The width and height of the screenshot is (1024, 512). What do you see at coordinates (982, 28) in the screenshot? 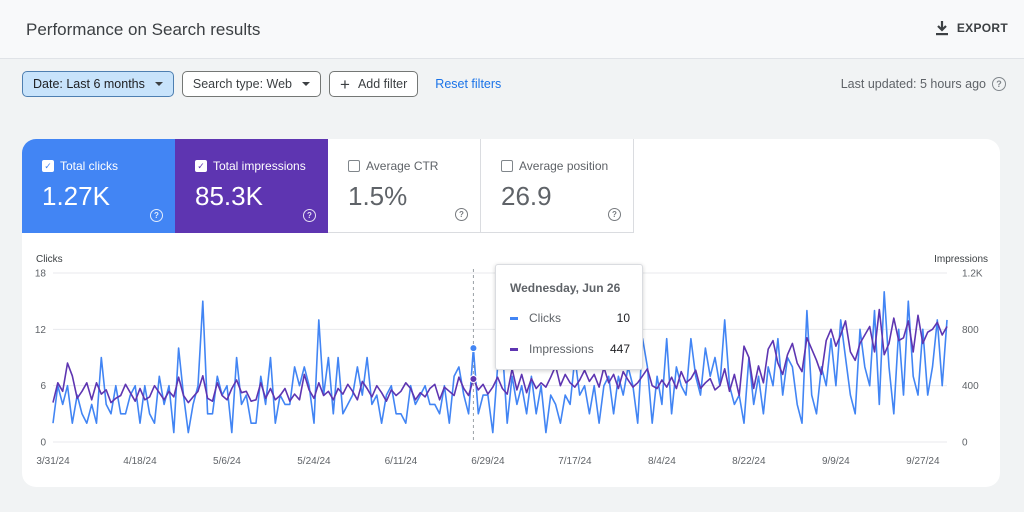
I see `export-label: EXPORT` at bounding box center [982, 28].